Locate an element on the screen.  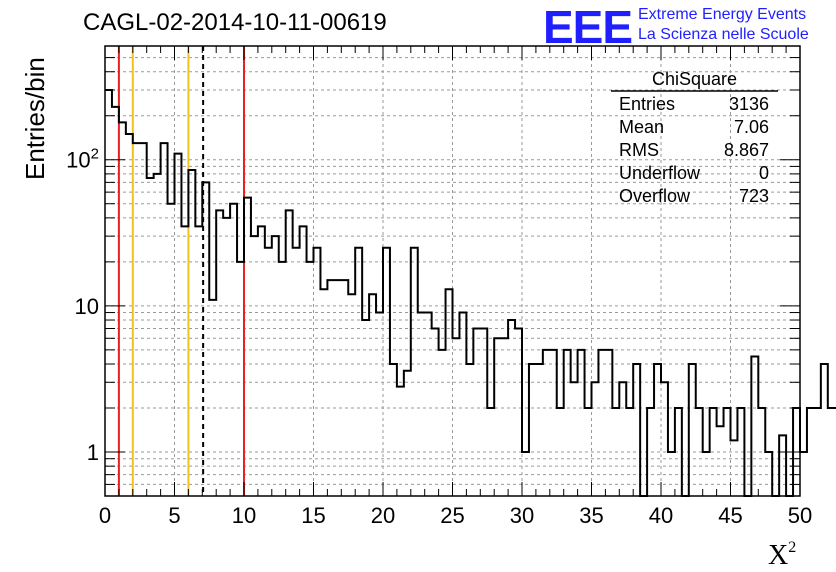
x-tick-label: 5 is located at coordinates (174, 515).